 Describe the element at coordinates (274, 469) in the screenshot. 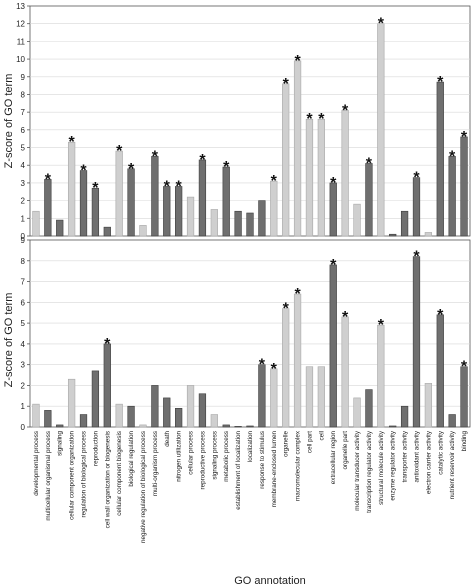

I see `category-label: membrane-enclosed lumen` at that location.